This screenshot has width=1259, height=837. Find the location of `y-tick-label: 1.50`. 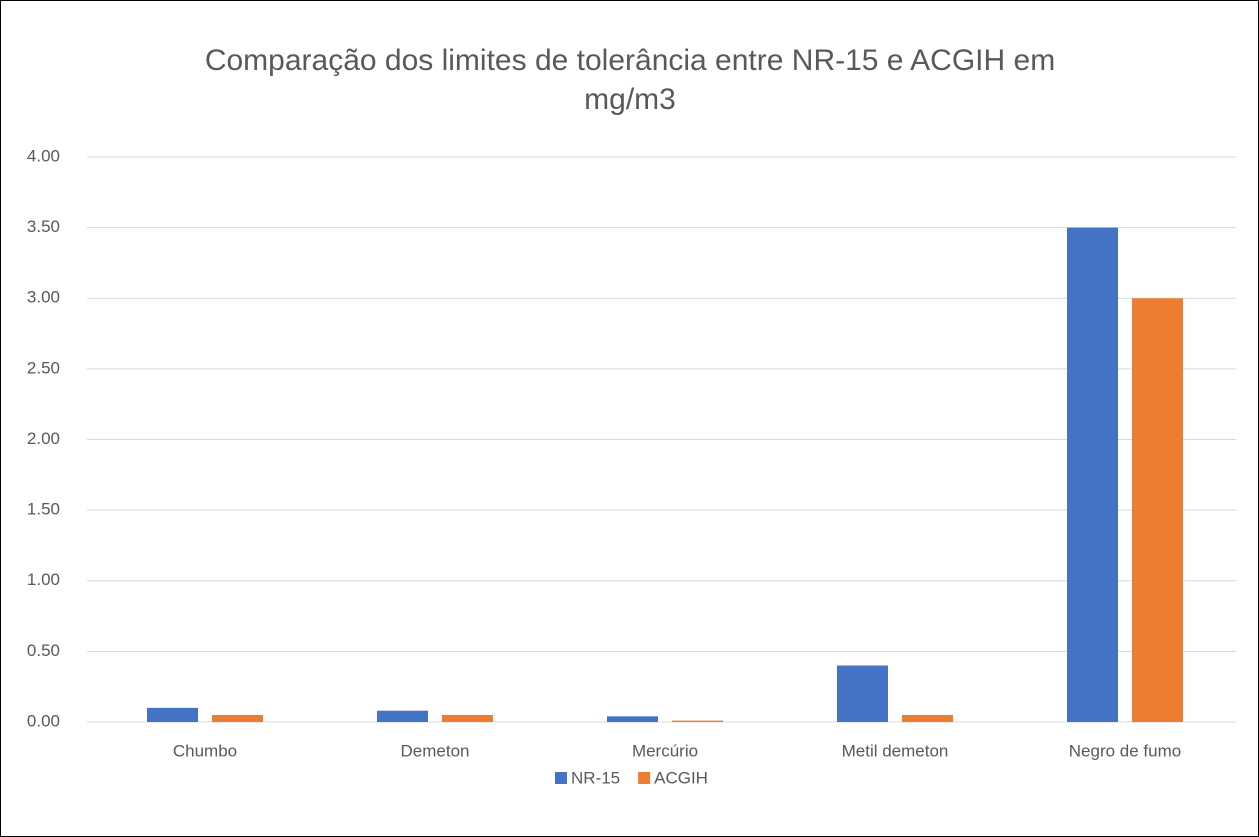

y-tick-label: 1.50 is located at coordinates (43, 509).